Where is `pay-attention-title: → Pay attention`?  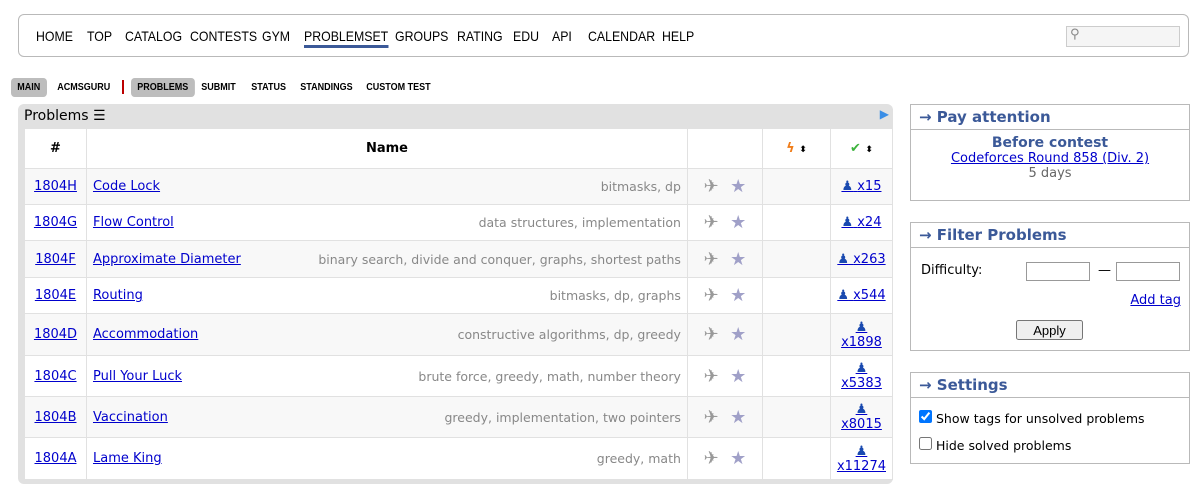
pay-attention-title: → Pay attention is located at coordinates (1050, 117).